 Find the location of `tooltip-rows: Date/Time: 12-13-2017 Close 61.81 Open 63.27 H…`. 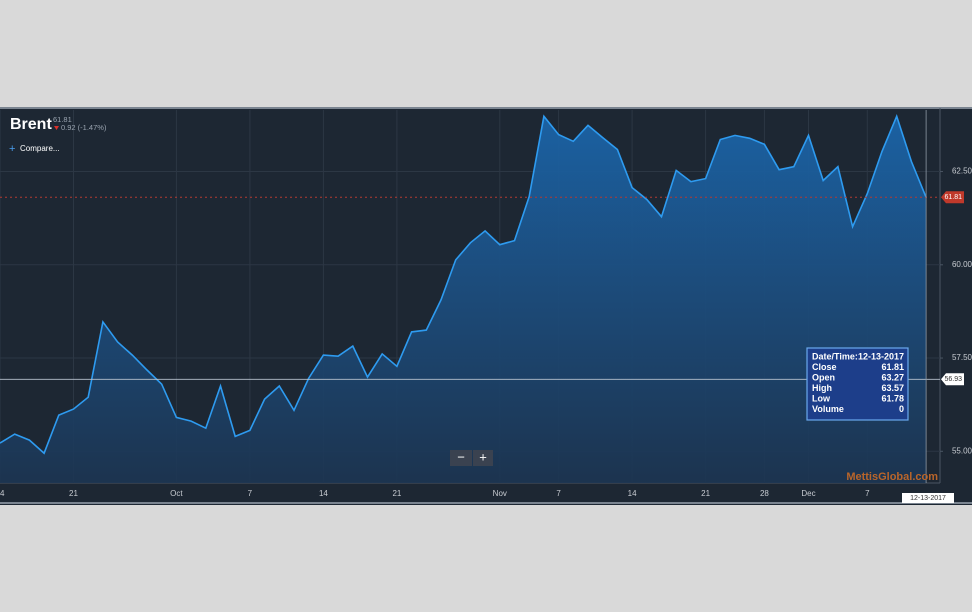

tooltip-rows: Date/Time: 12-13-2017 Close 61.81 Open 63.27 H… is located at coordinates (858, 382).